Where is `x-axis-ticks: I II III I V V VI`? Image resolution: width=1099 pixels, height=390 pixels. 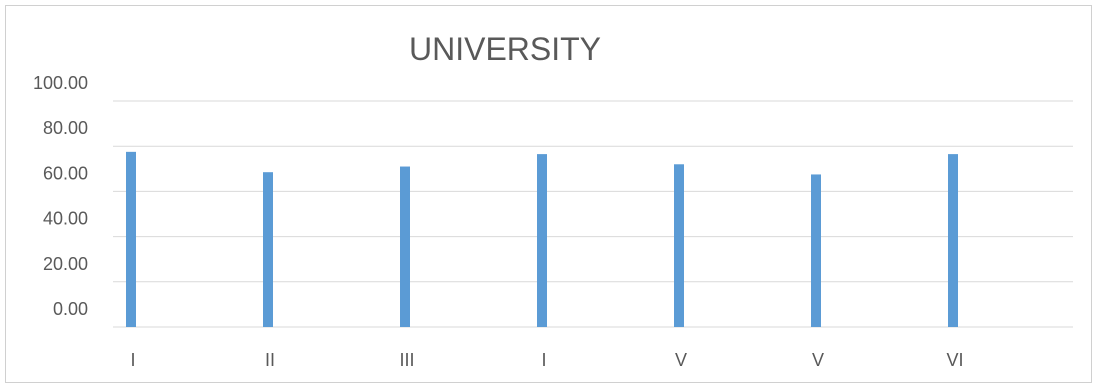 x-axis-ticks: I II III I V V VI is located at coordinates (546, 360).